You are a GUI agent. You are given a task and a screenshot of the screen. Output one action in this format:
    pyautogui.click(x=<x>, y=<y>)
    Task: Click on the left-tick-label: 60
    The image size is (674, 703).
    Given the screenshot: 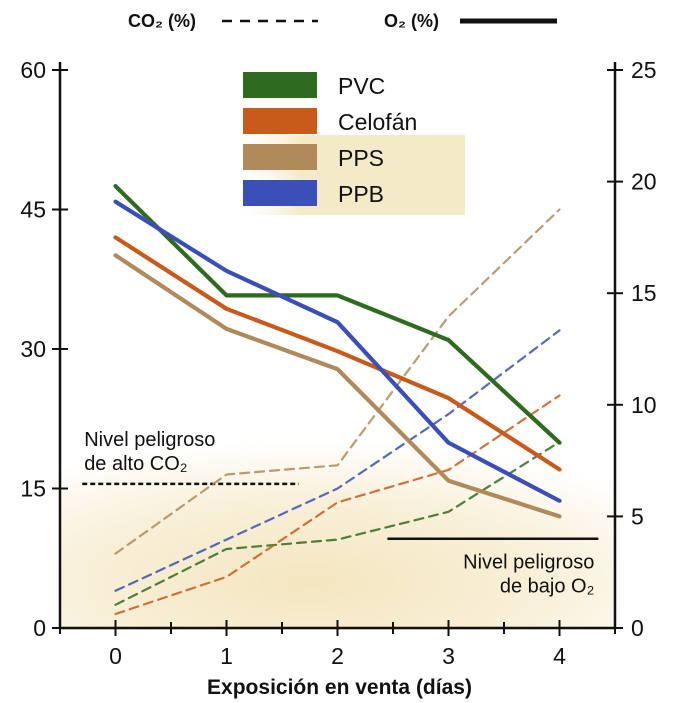 What is the action you would take?
    pyautogui.click(x=33, y=70)
    